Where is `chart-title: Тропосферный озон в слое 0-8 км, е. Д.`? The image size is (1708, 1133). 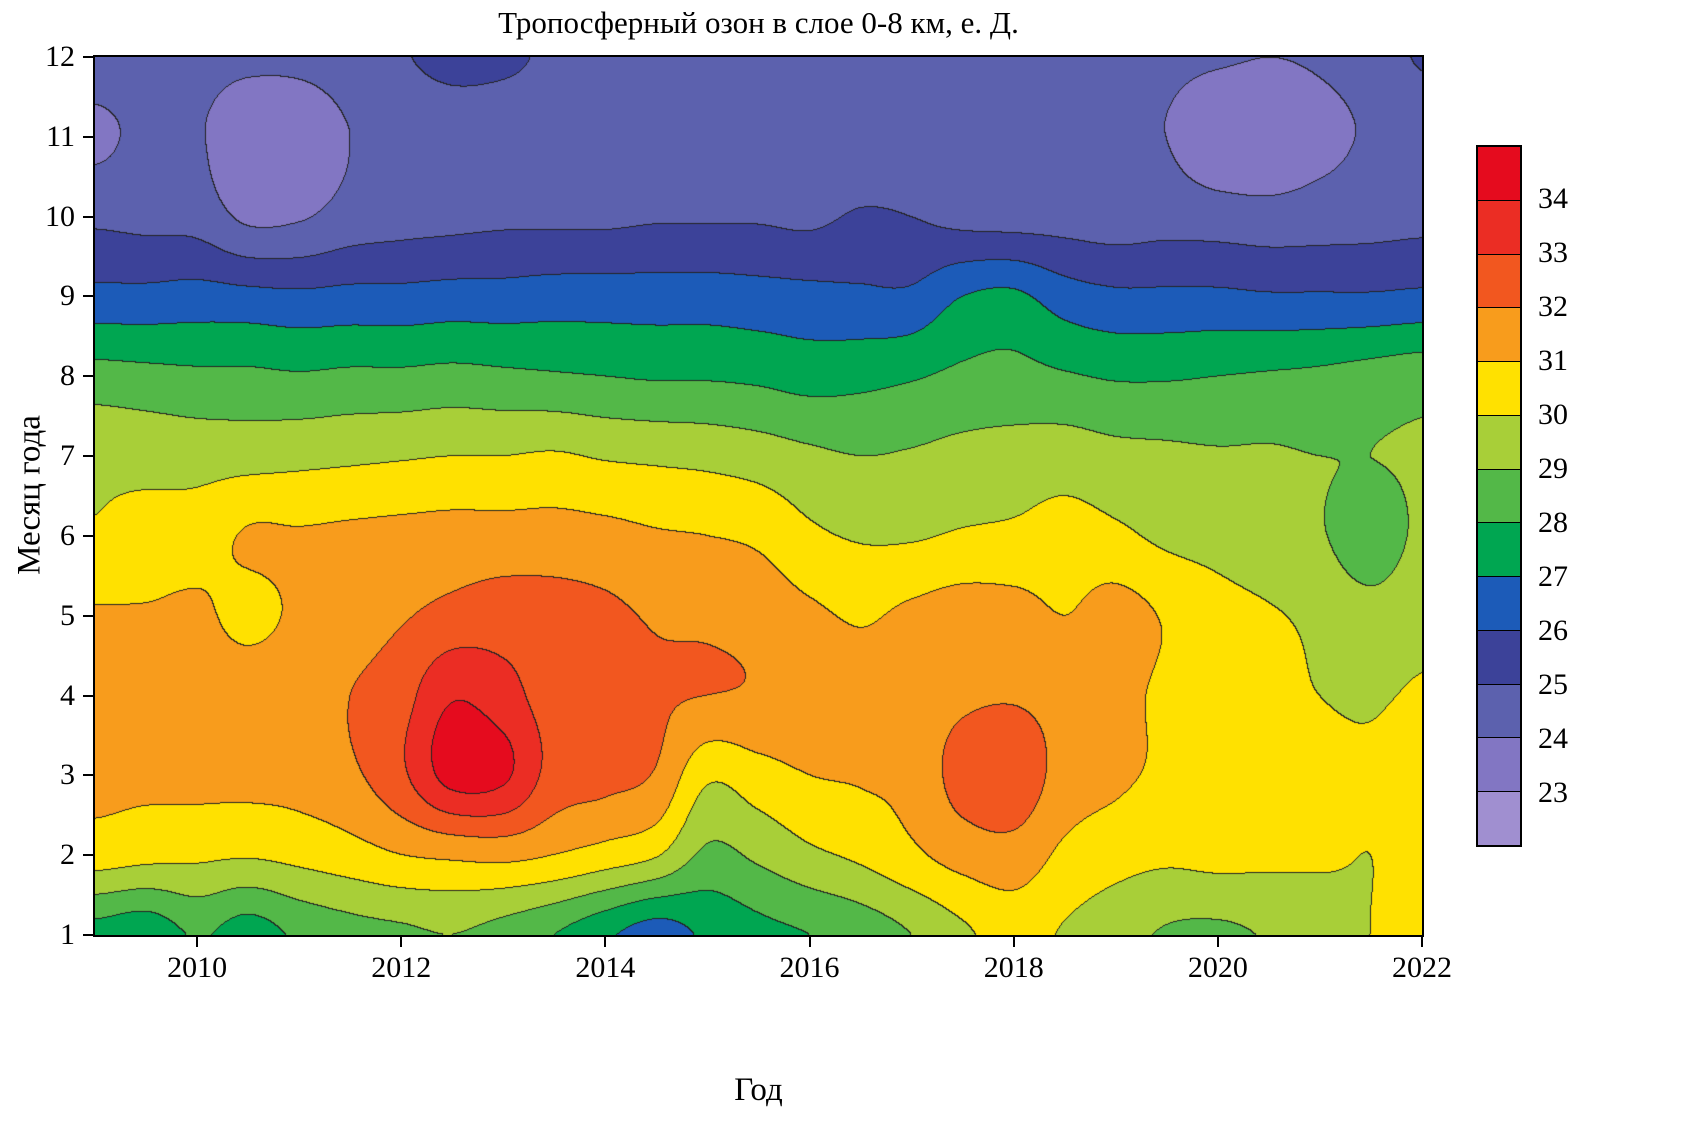 chart-title: Тропосферный озон в слое 0-8 км, е. Д. is located at coordinates (758, 22).